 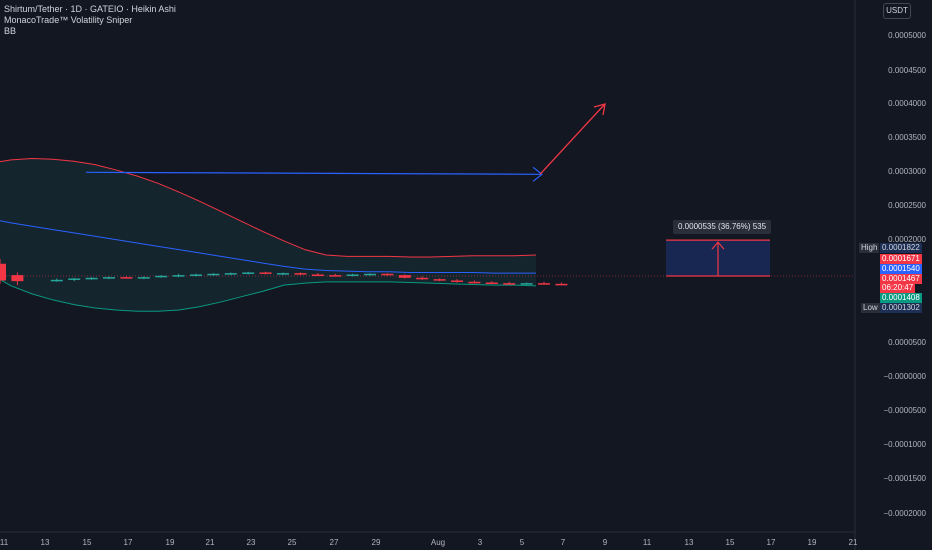 I want to click on y-tick-label: 0.0004000, so click(x=907, y=103).